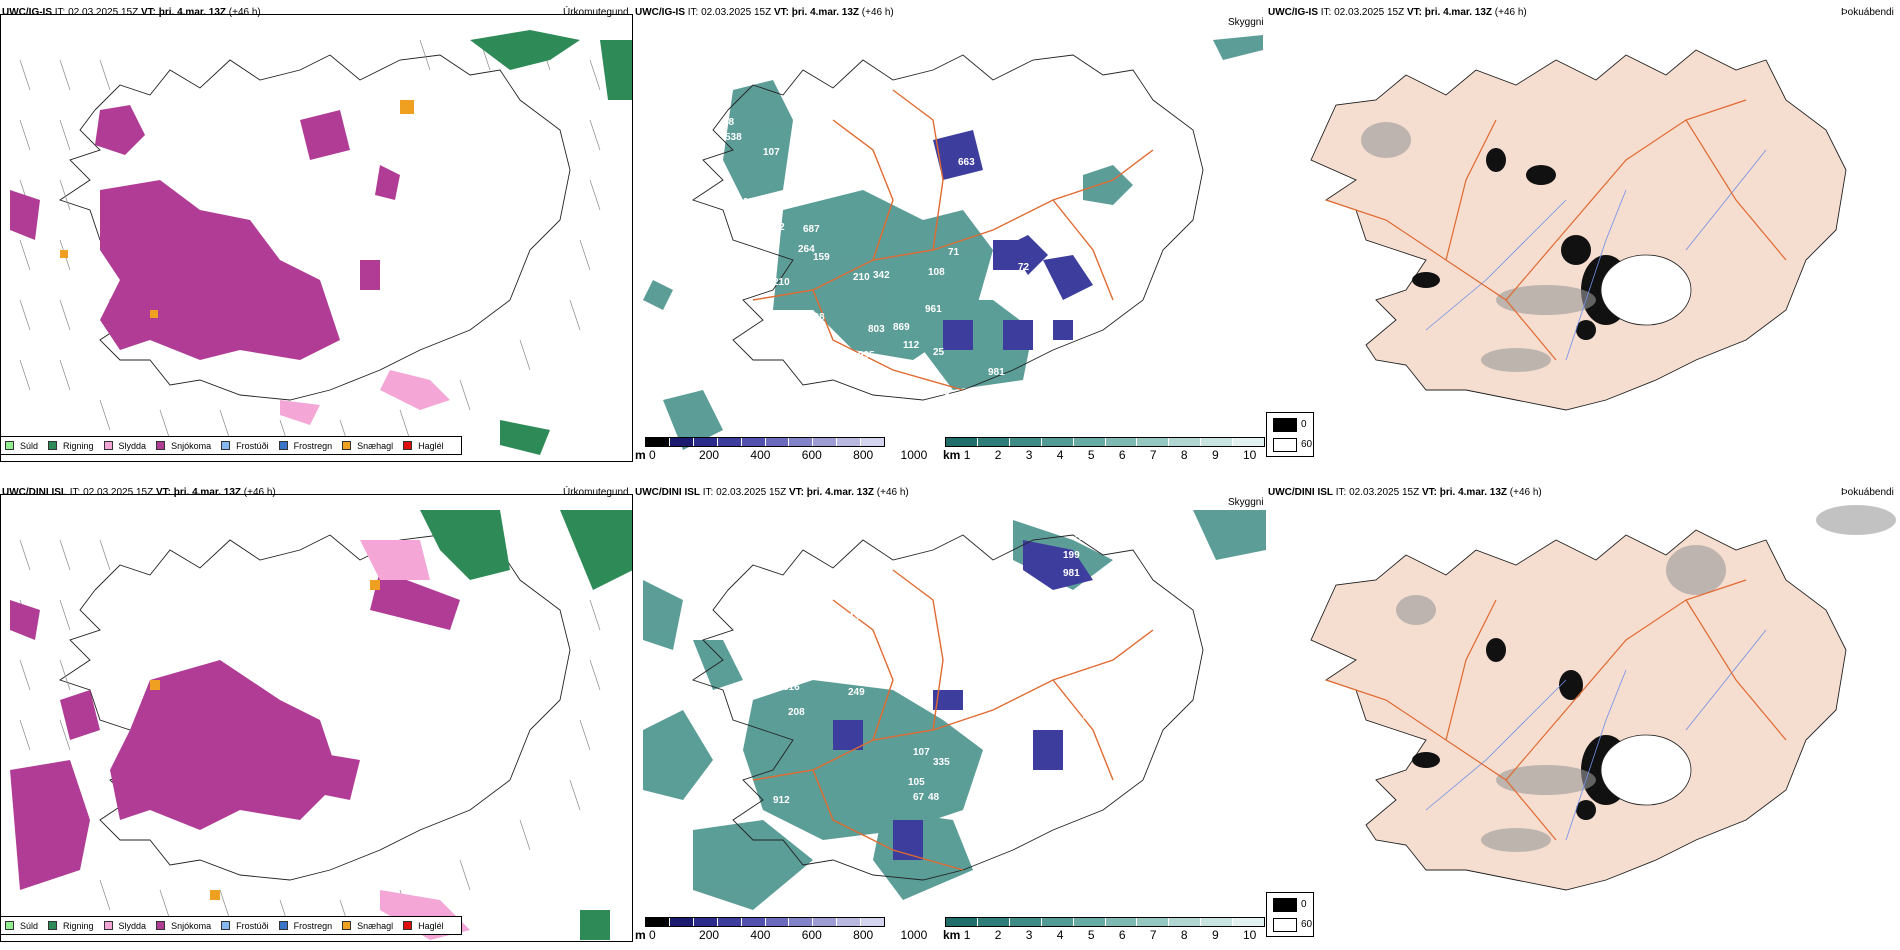 This screenshot has width=1900, height=950. I want to click on legend-item: Rigning, so click(71, 926).